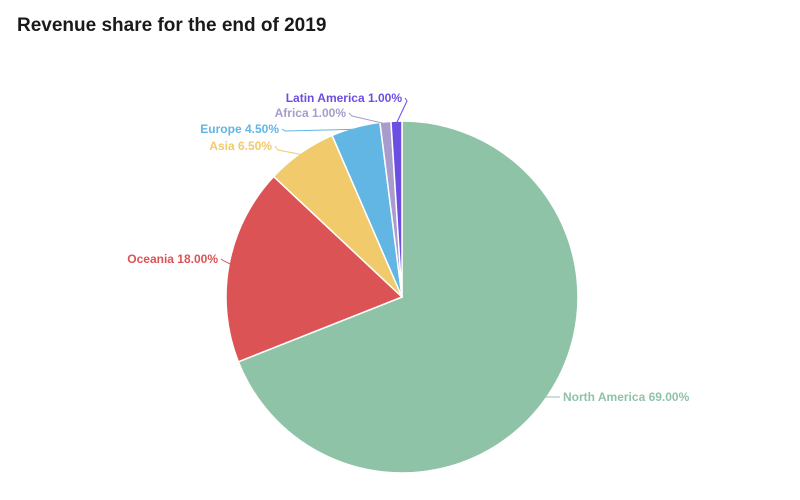 Image resolution: width=800 pixels, height=500 pixels. What do you see at coordinates (367, 118) in the screenshot?
I see `leader-line-africa` at bounding box center [367, 118].